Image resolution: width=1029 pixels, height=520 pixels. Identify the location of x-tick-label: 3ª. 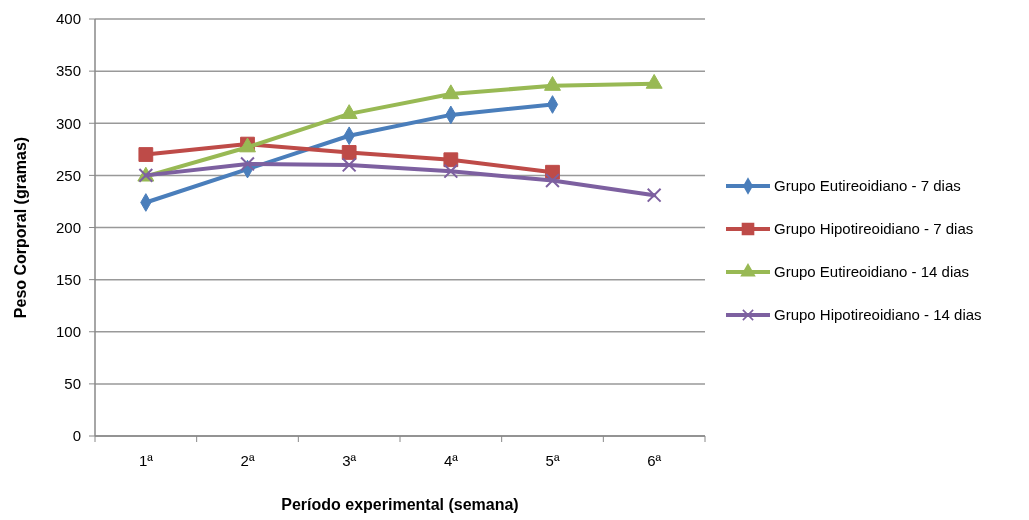
(349, 460).